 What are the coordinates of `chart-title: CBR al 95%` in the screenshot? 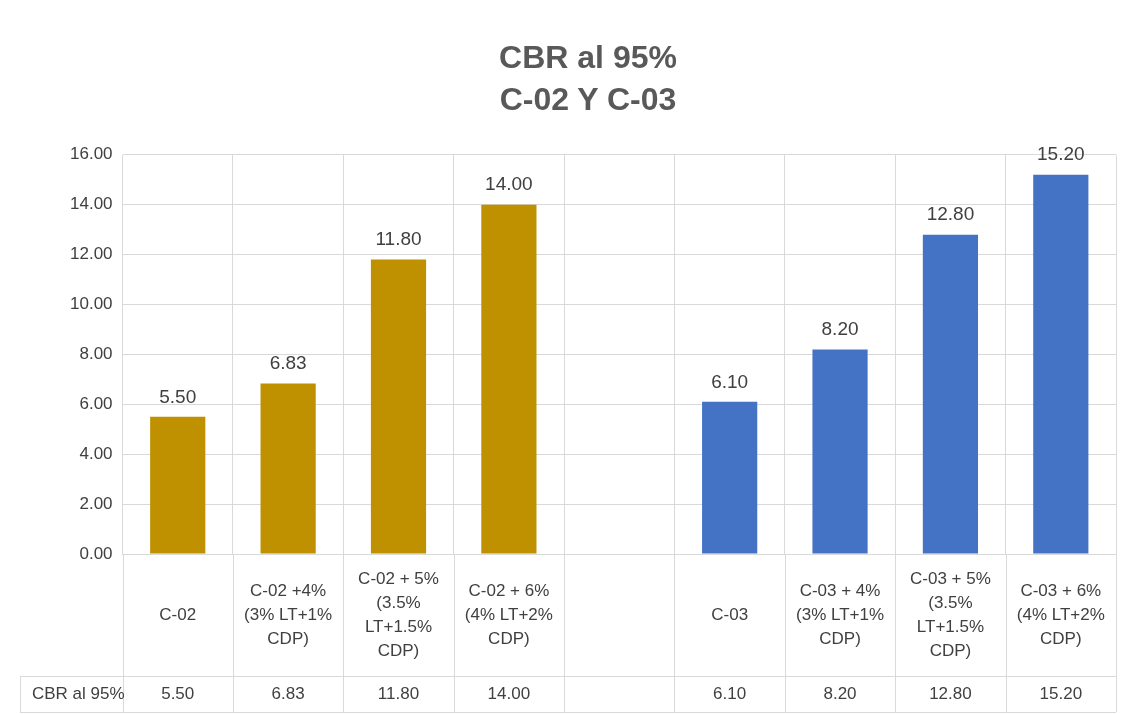 It's located at (588, 57).